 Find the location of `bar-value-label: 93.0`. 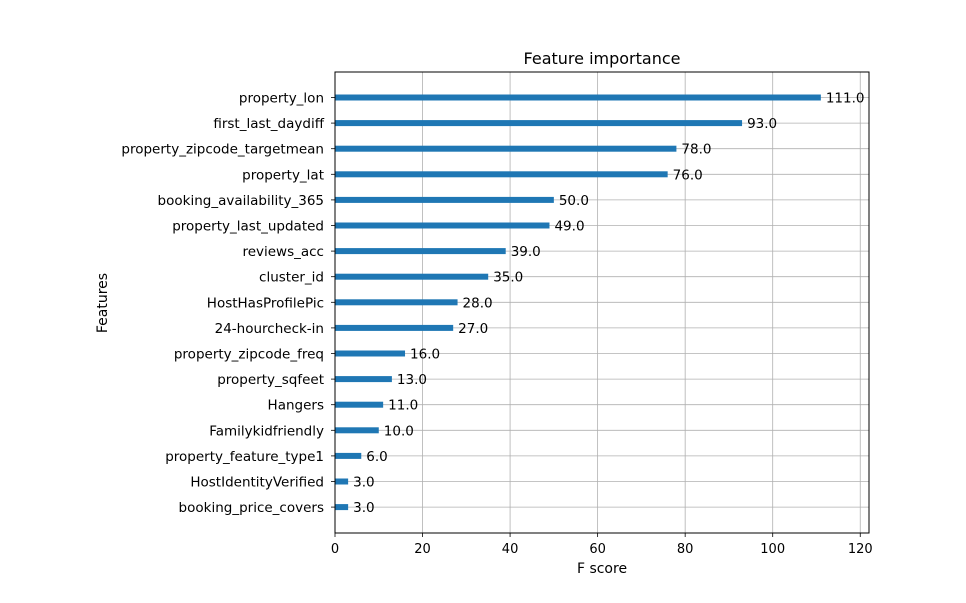

bar-value-label: 93.0 is located at coordinates (762, 124).